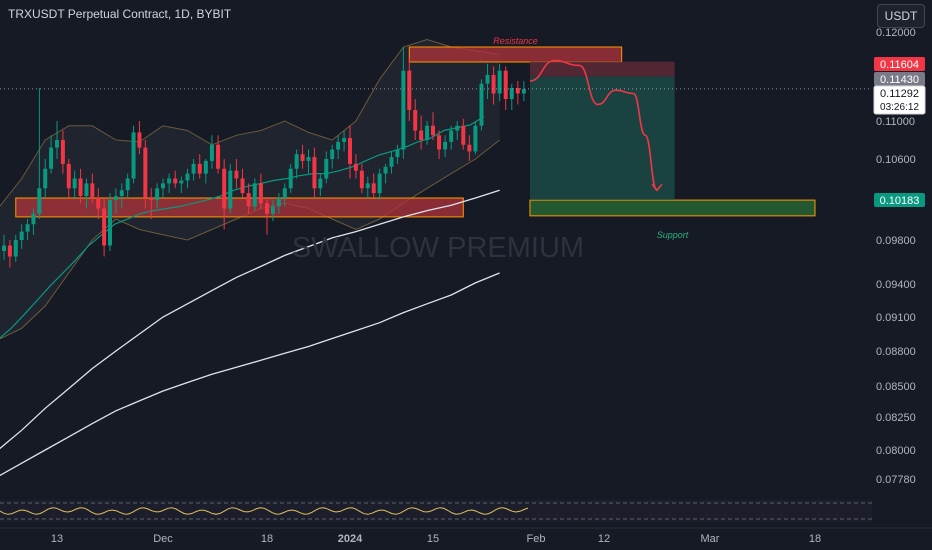 This screenshot has width=932, height=550. I want to click on x-axis-background, so click(466, 539).